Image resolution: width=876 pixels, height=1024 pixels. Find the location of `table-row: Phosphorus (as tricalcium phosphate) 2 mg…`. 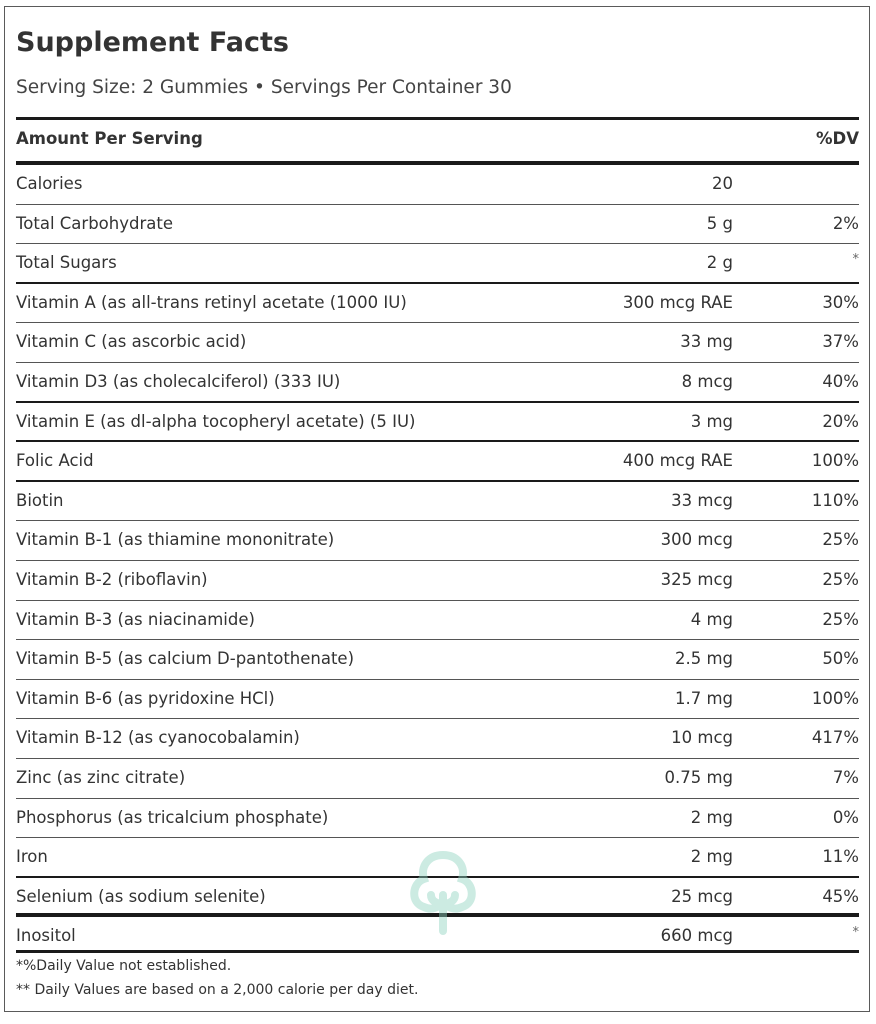

table-row: Phosphorus (as tricalcium phosphate) 2 mg… is located at coordinates (437, 819).